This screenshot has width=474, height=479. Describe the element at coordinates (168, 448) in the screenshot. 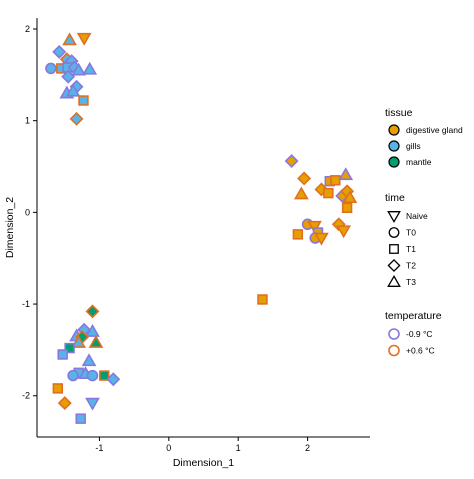

I see `x-tick-label: 0` at that location.